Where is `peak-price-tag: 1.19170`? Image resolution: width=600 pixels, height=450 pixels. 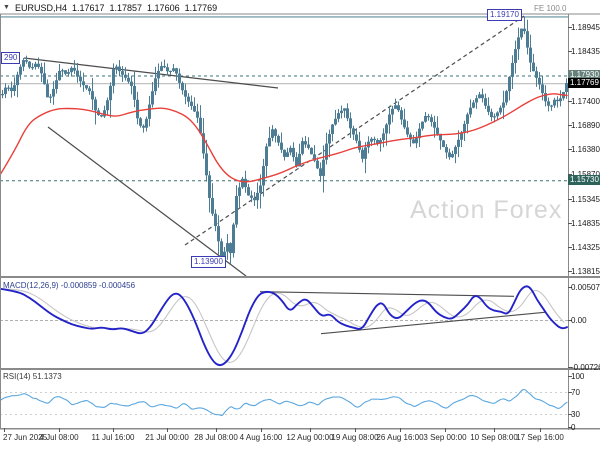 peak-price-tag: 1.19170 is located at coordinates (504, 15).